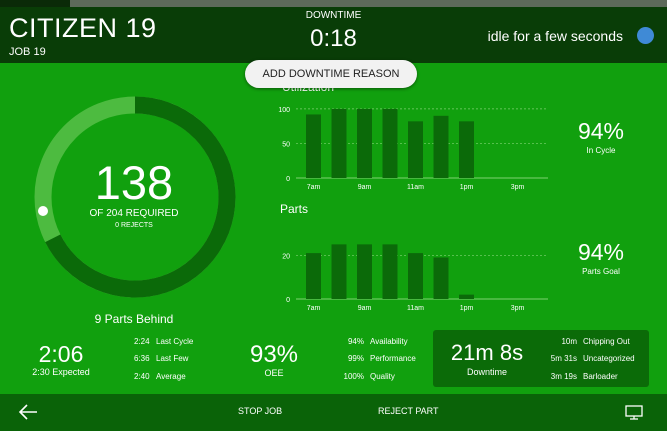  I want to click on parts-count: 138, so click(134, 182).